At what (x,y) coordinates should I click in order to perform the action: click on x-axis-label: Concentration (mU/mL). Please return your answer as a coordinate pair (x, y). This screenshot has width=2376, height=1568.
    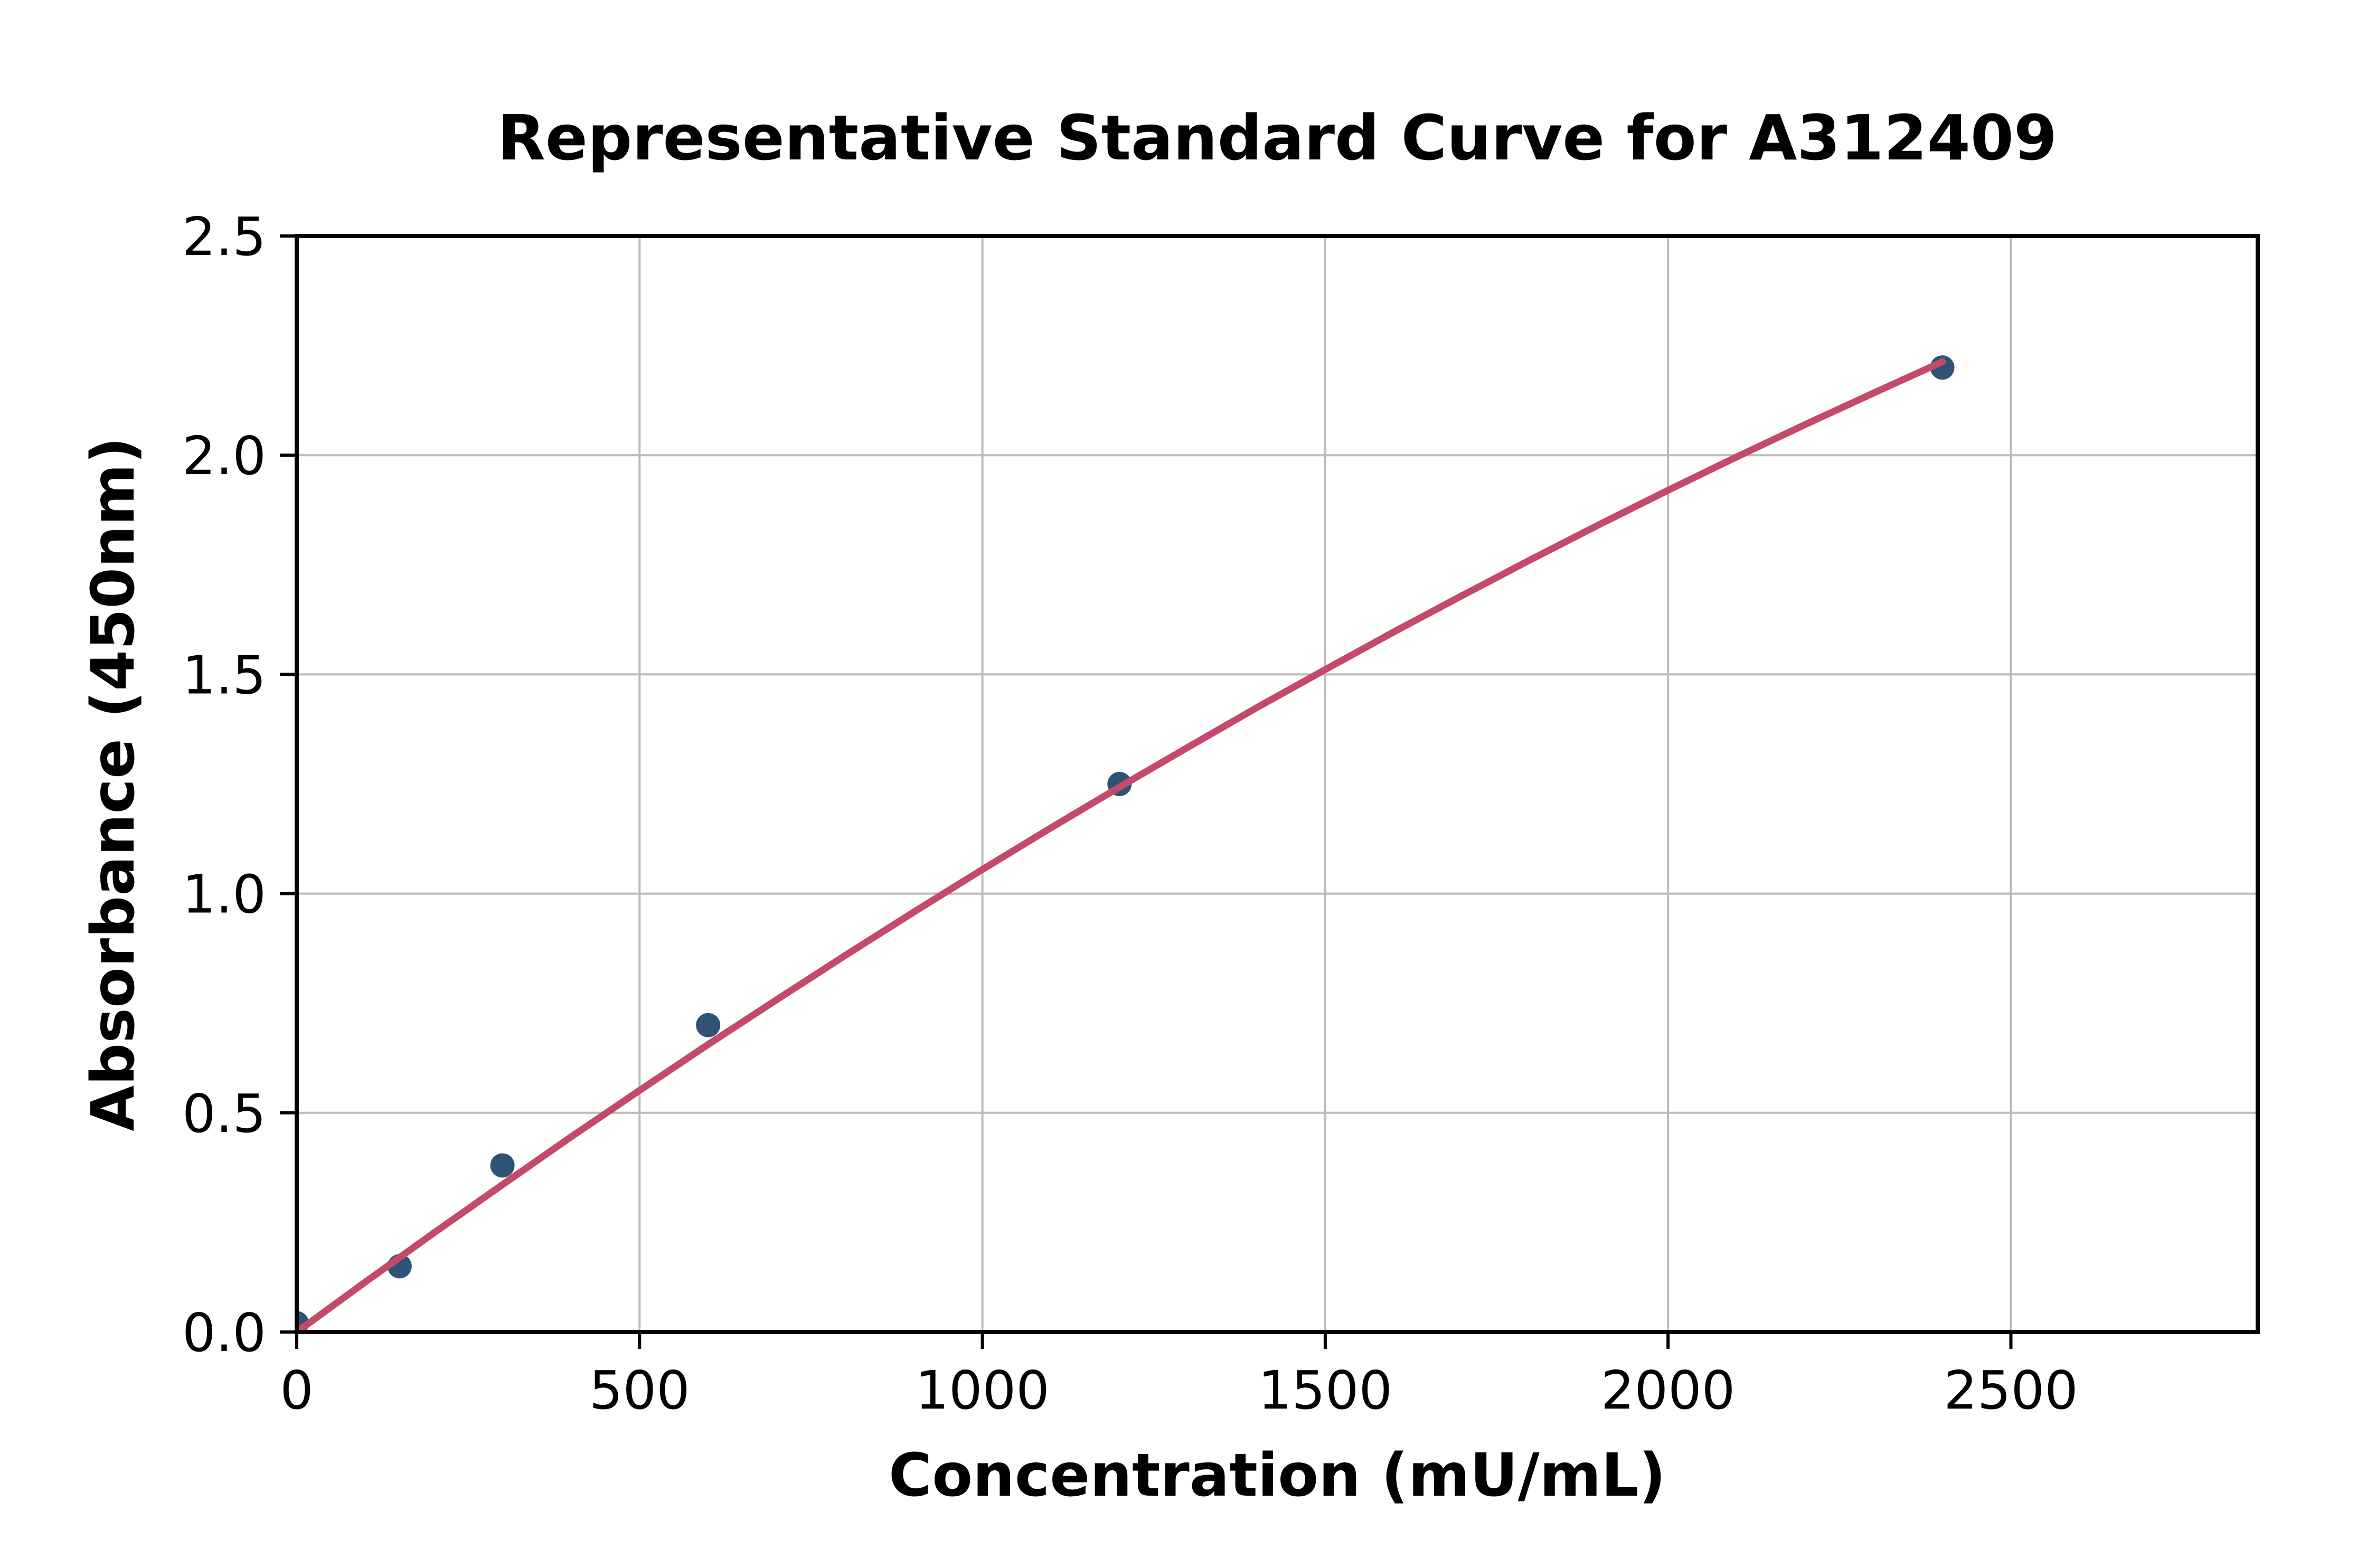
    Looking at the image, I should click on (1278, 1476).